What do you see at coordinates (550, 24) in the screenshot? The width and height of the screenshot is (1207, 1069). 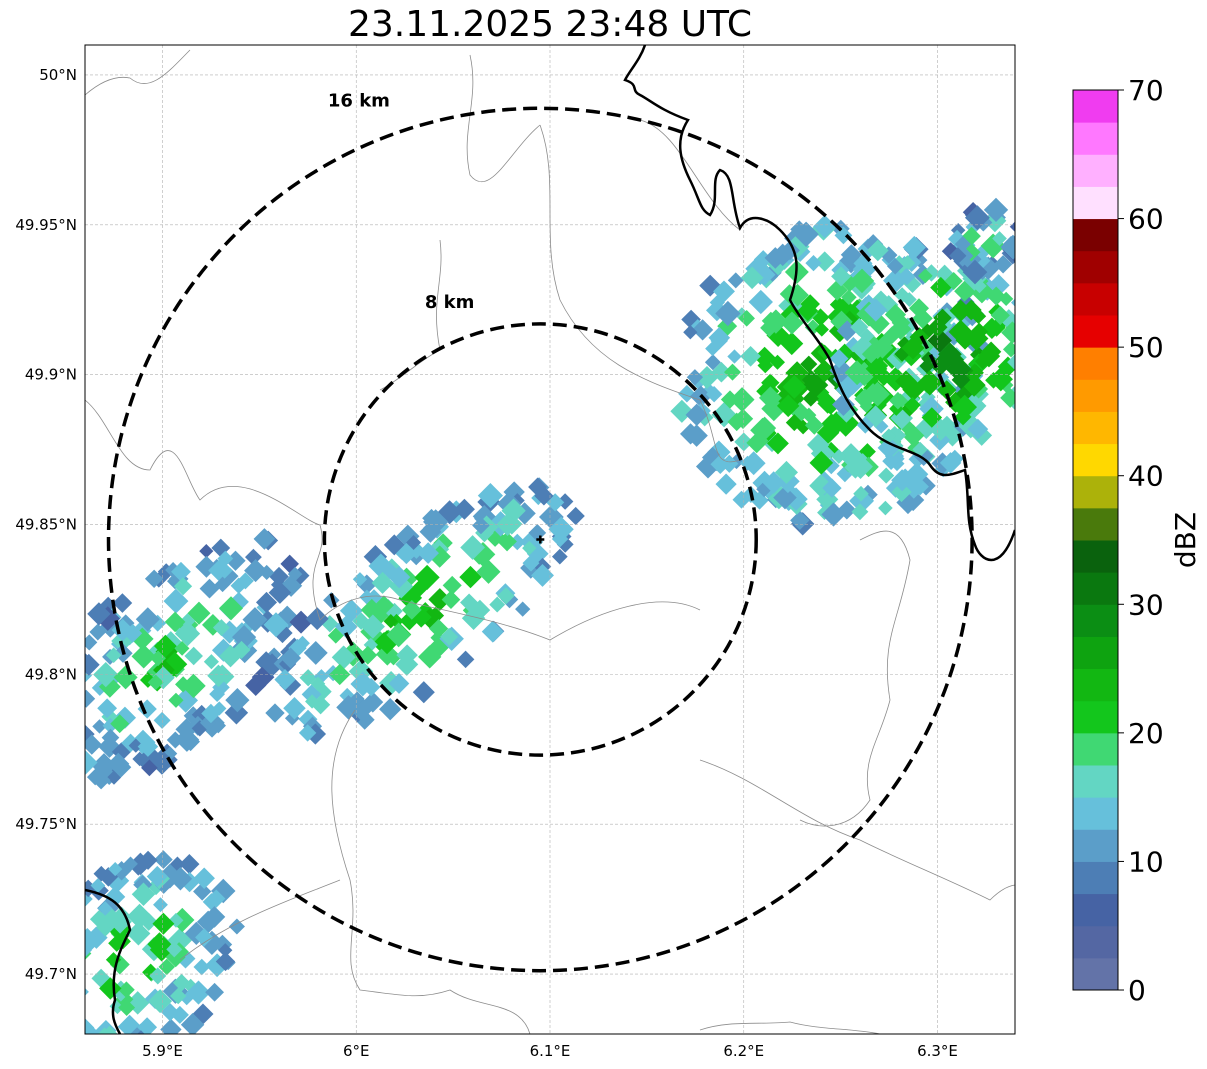 I see `map-title: 23.11.2025 23:48 UTC` at bounding box center [550, 24].